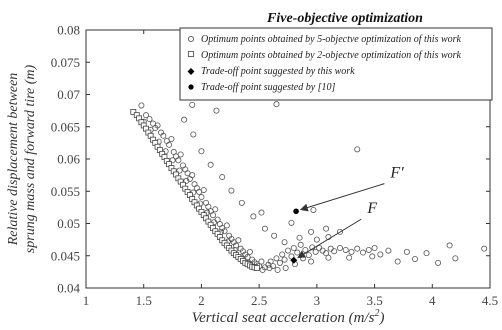 The height and width of the screenshot is (330, 502). What do you see at coordinates (201, 300) in the screenshot?
I see `x-tick-label: 2` at bounding box center [201, 300].